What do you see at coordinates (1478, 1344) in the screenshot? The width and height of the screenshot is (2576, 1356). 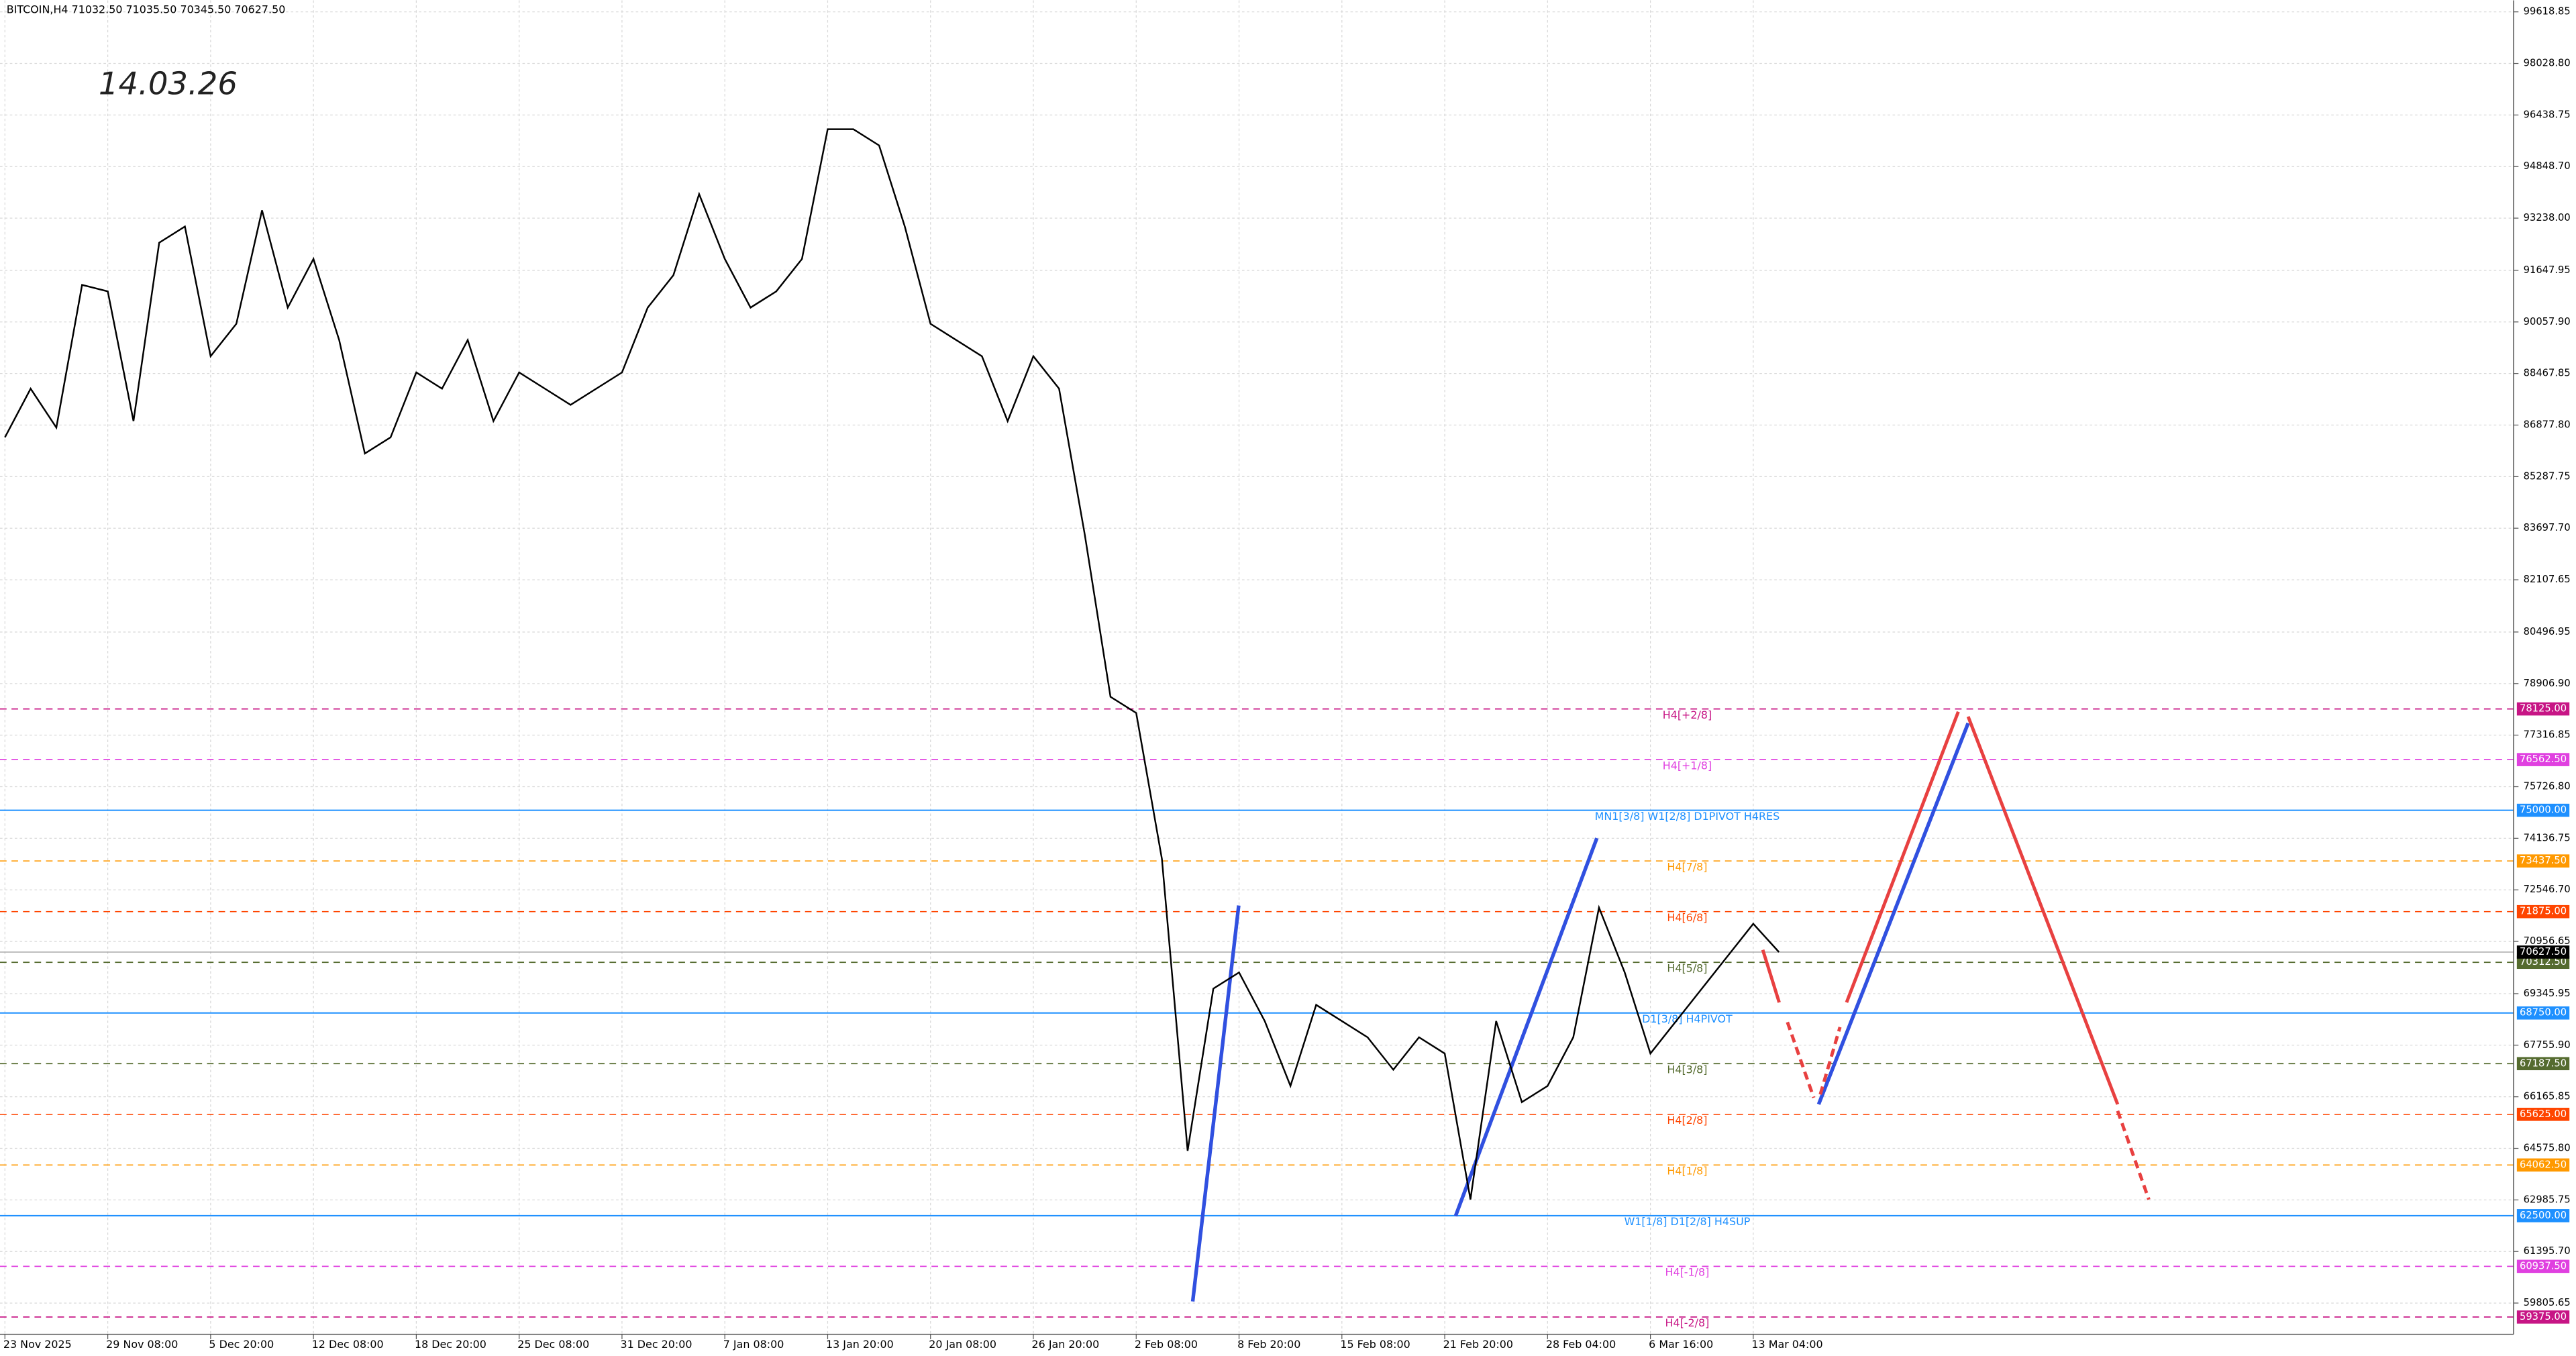 I see `x-tick-label: 21 Feb 20:00` at bounding box center [1478, 1344].